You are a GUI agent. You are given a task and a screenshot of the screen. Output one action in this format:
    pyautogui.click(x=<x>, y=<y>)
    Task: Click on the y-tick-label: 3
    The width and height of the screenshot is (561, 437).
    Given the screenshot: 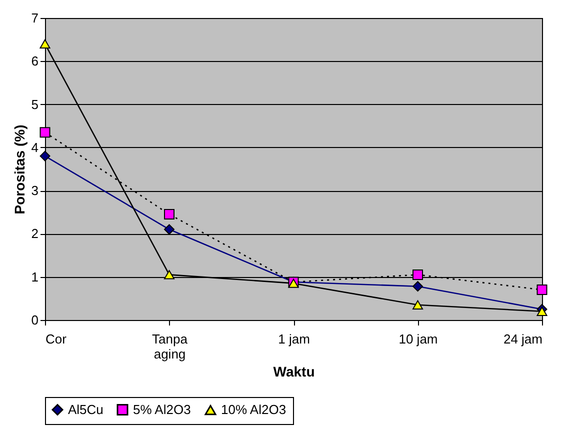 What is the action you would take?
    pyautogui.click(x=34, y=190)
    